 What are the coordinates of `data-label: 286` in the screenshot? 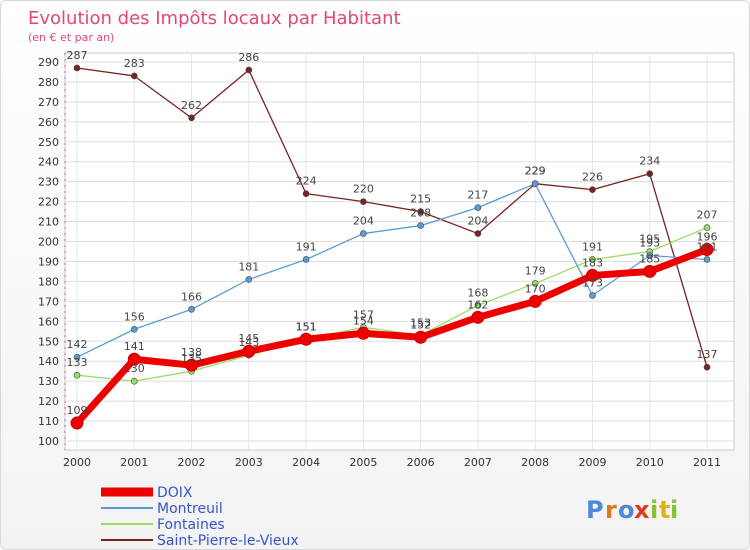 It's located at (248, 57).